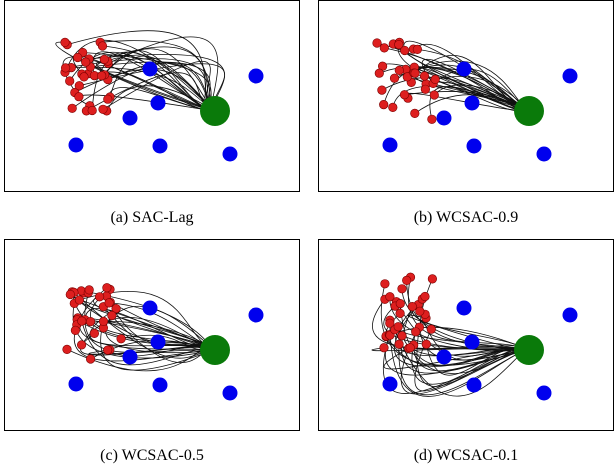 This screenshot has width=616, height=473. What do you see at coordinates (466, 455) in the screenshot?
I see `caption-wcsac-01: (d) WCSAC-0.1` at bounding box center [466, 455].